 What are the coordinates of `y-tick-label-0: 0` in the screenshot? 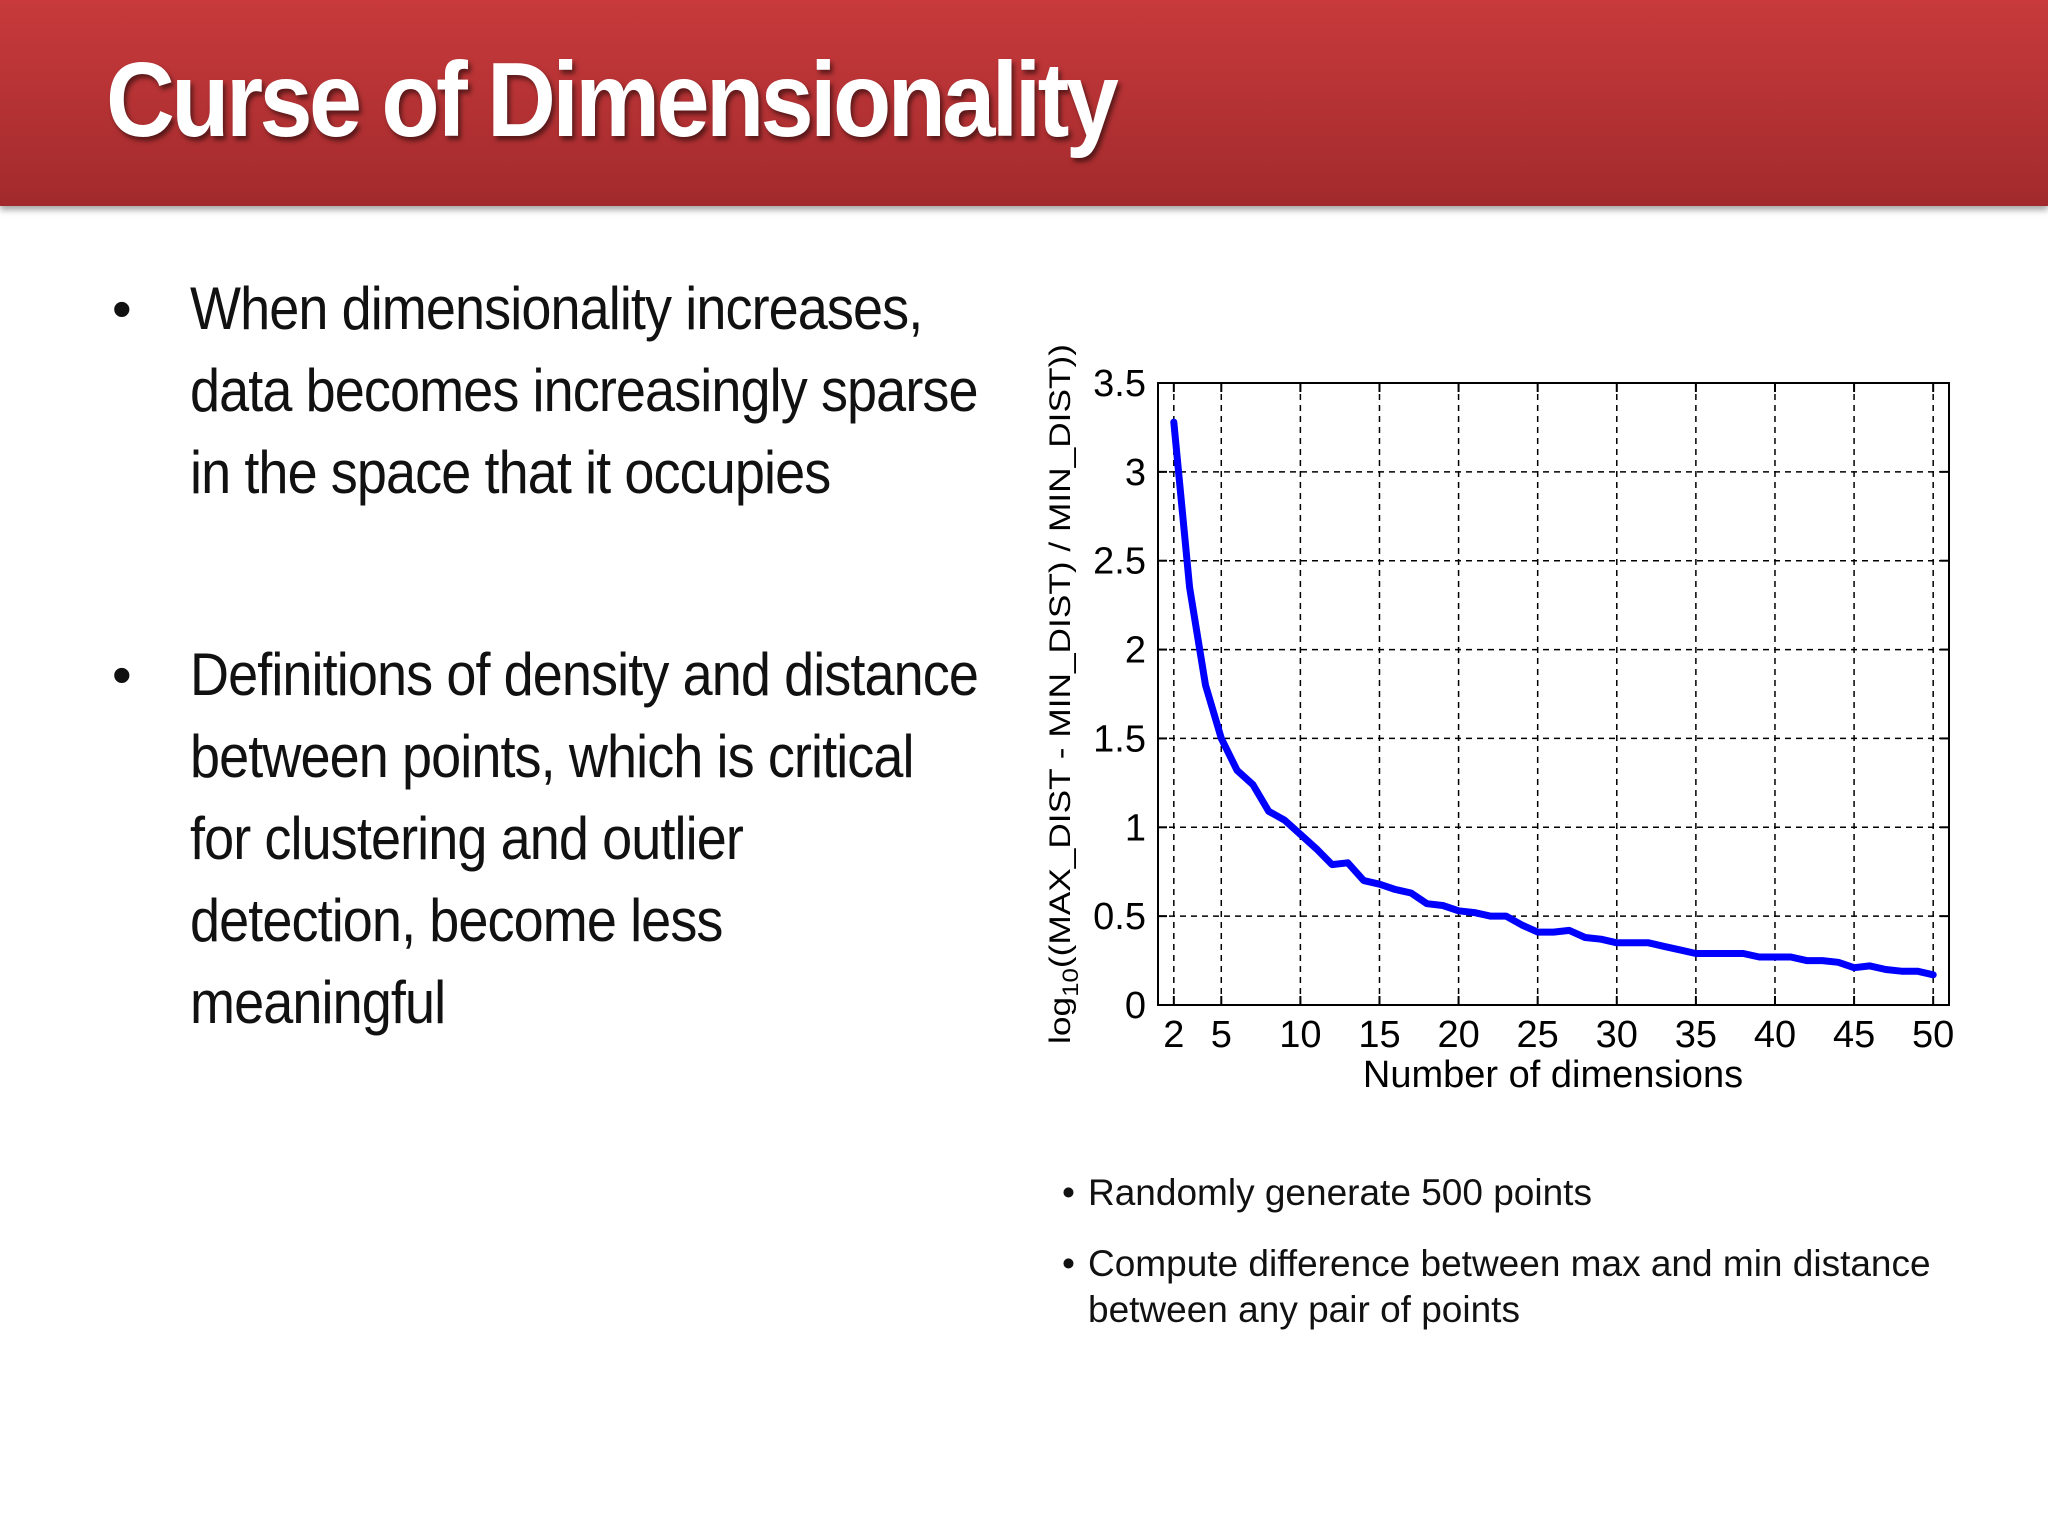 It's located at (1135, 1006).